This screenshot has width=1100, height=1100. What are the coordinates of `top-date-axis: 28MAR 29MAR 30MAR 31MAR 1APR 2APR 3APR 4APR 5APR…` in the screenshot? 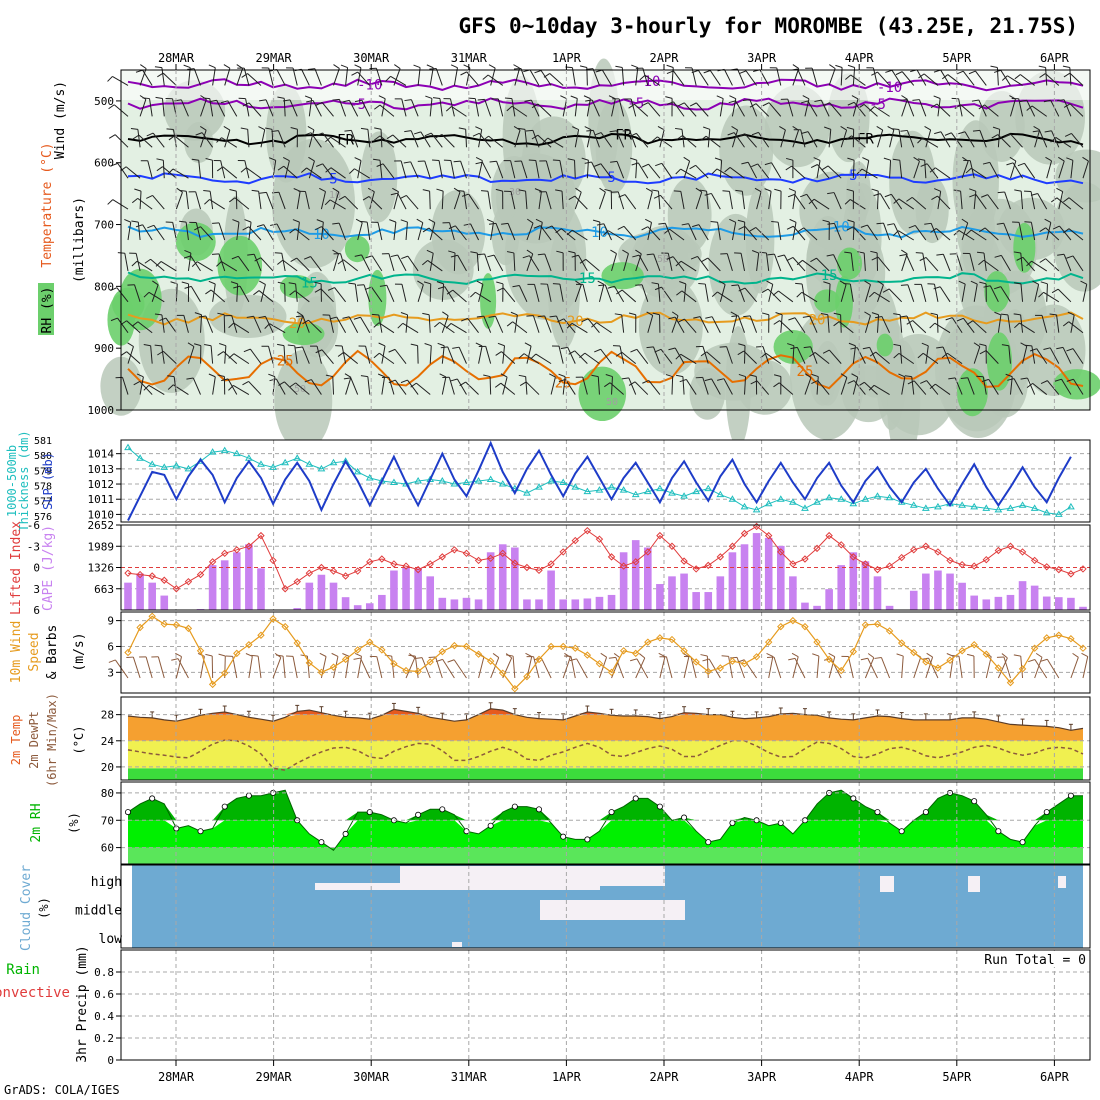 It's located at (614, 60).